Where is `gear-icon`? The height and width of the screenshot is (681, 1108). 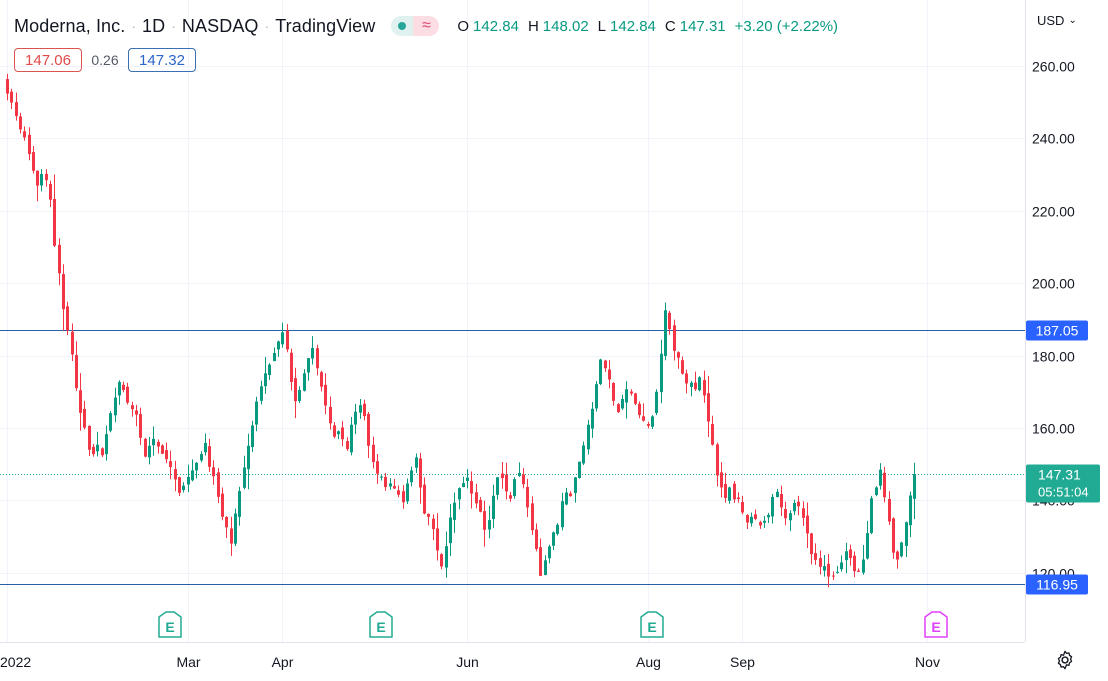 gear-icon is located at coordinates (1065, 660).